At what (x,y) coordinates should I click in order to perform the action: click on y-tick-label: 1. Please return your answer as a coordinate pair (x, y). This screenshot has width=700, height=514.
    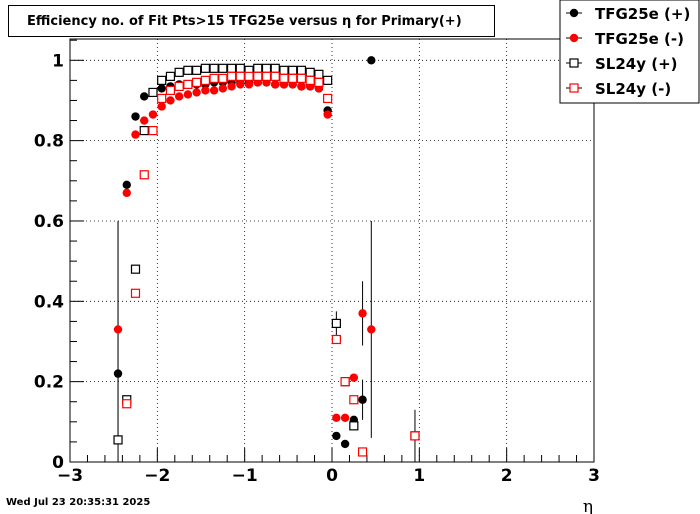
    Looking at the image, I should click on (58, 61).